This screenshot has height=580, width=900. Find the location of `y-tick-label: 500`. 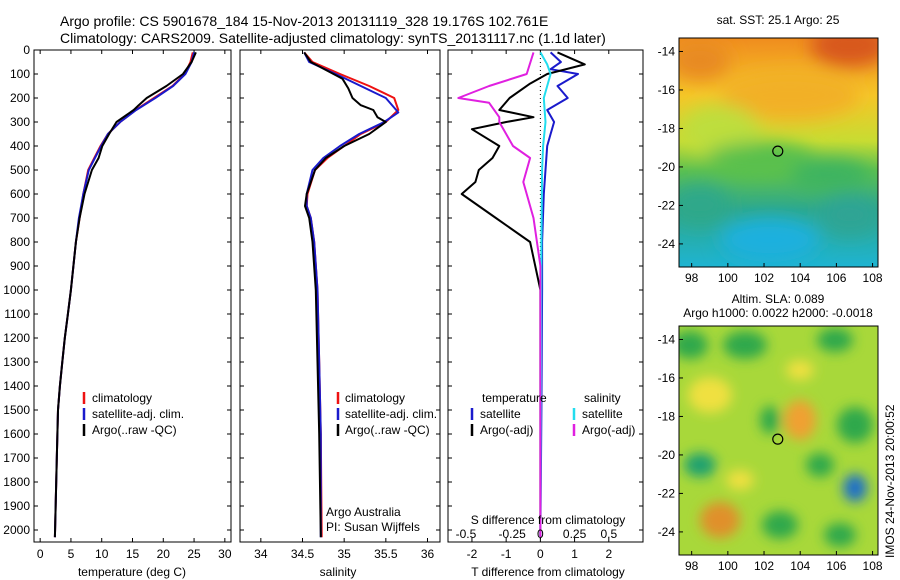

y-tick-label: 500 is located at coordinates (20, 170).